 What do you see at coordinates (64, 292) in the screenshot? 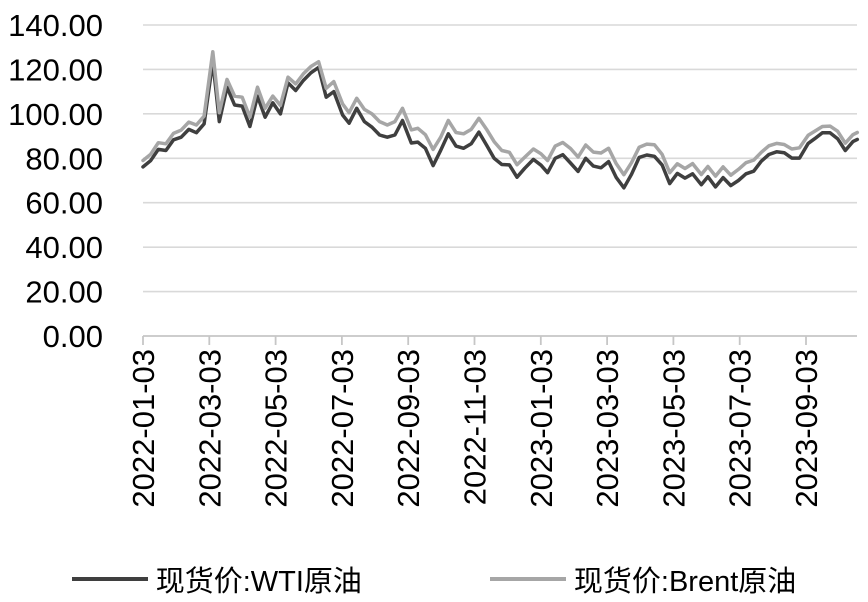
I see `y-axis-tick-label: 20.00` at bounding box center [64, 292].